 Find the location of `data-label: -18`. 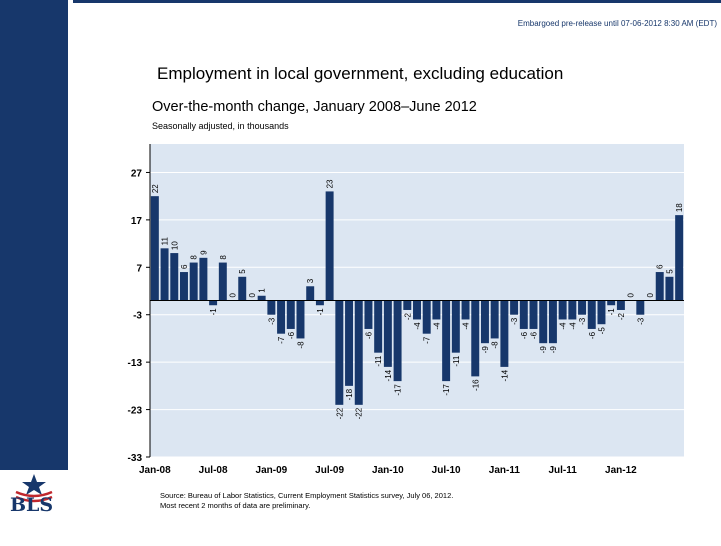

data-label: -18 is located at coordinates (349, 394).